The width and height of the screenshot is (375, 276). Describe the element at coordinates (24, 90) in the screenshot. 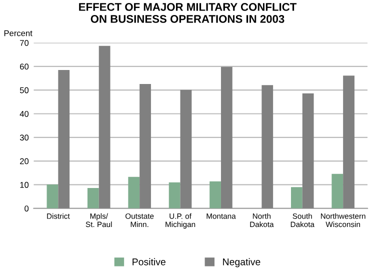

I see `y-tick-label: 50` at that location.